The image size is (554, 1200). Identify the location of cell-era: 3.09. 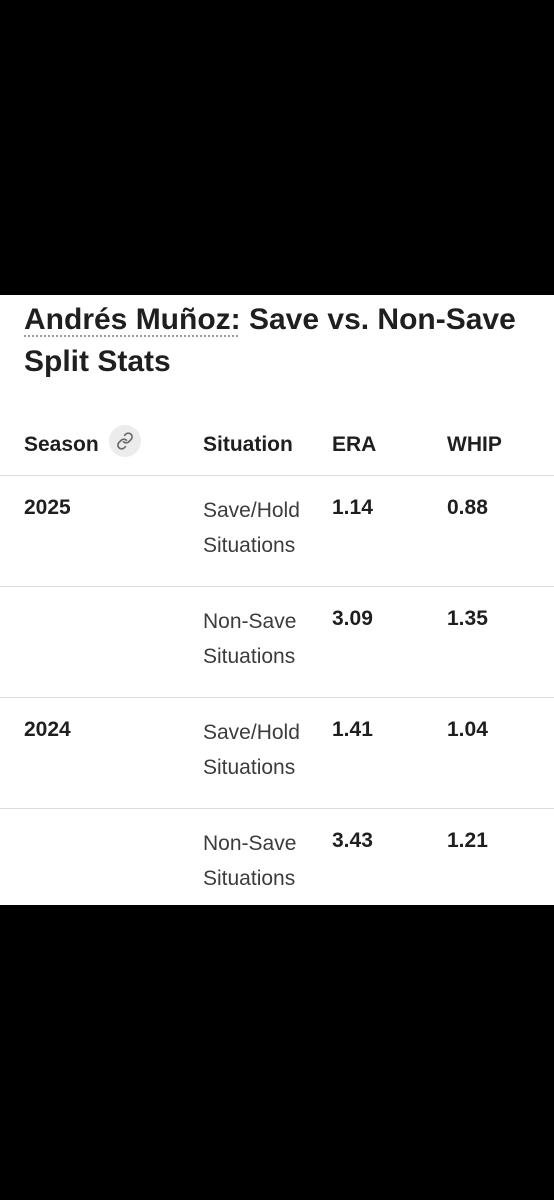
(352, 618).